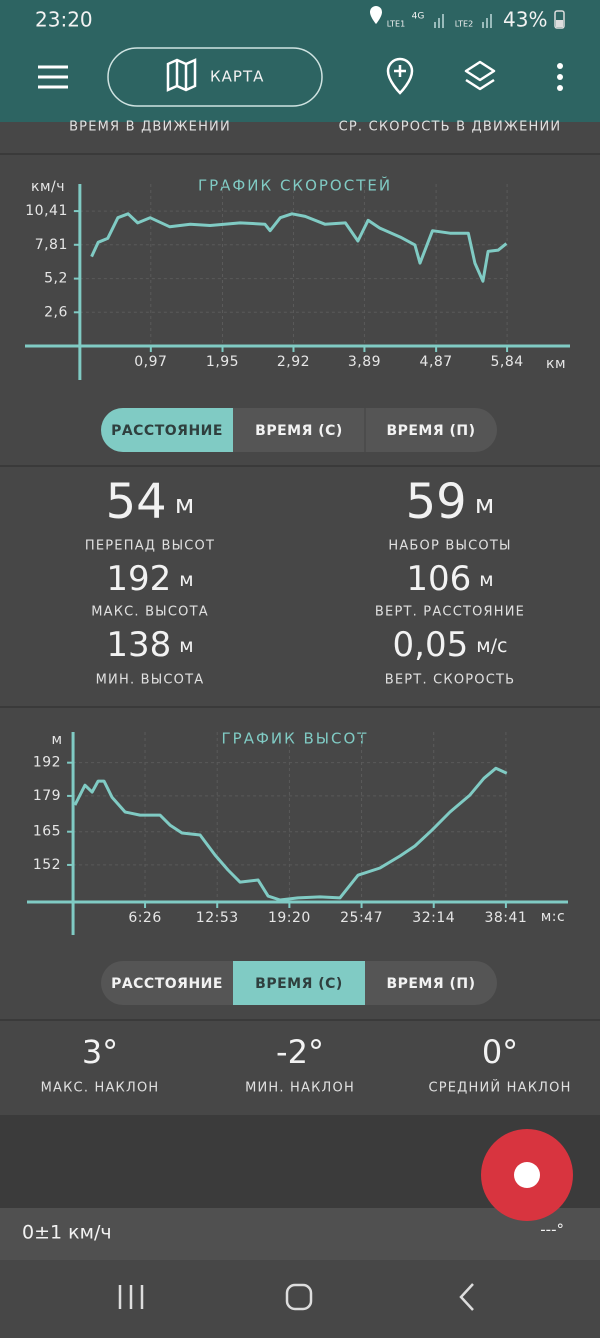 This screenshot has width=600, height=1338. Describe the element at coordinates (150, 680) in the screenshot. I see `stat-label: МИН. ВЫСОТА` at that location.